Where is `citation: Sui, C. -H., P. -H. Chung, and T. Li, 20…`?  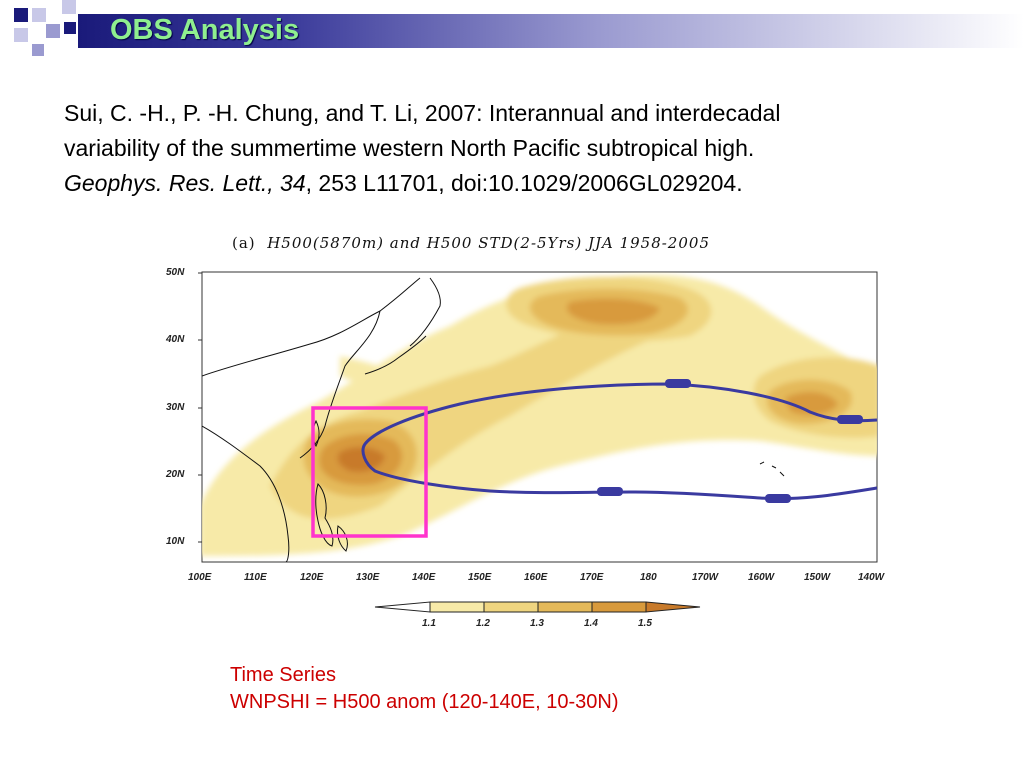 citation: Sui, C. -H., P. -H. Chung, and T. Li, 20… is located at coordinates (524, 148).